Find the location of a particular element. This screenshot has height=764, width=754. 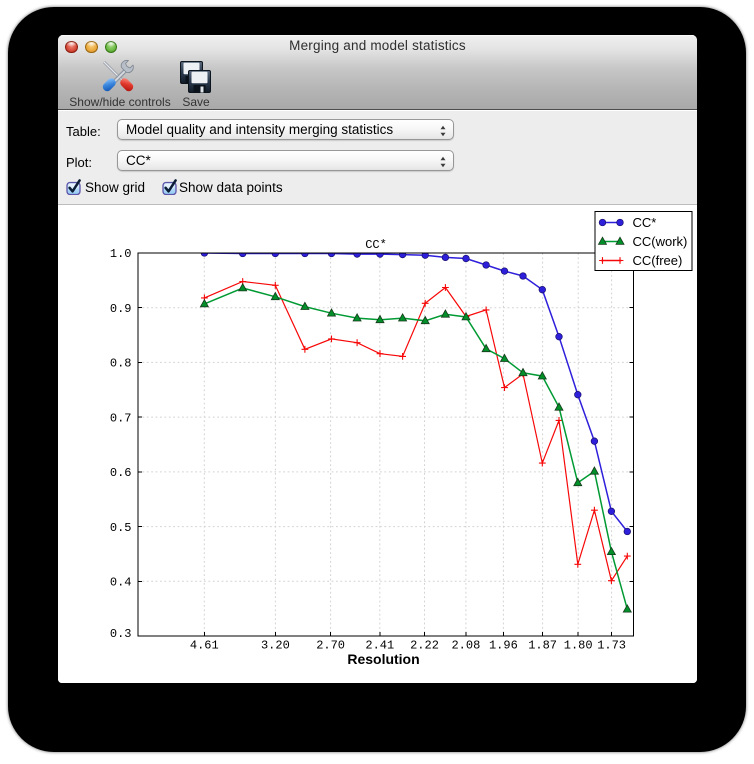

svg-text: CC(free) is located at coordinates (658, 260).